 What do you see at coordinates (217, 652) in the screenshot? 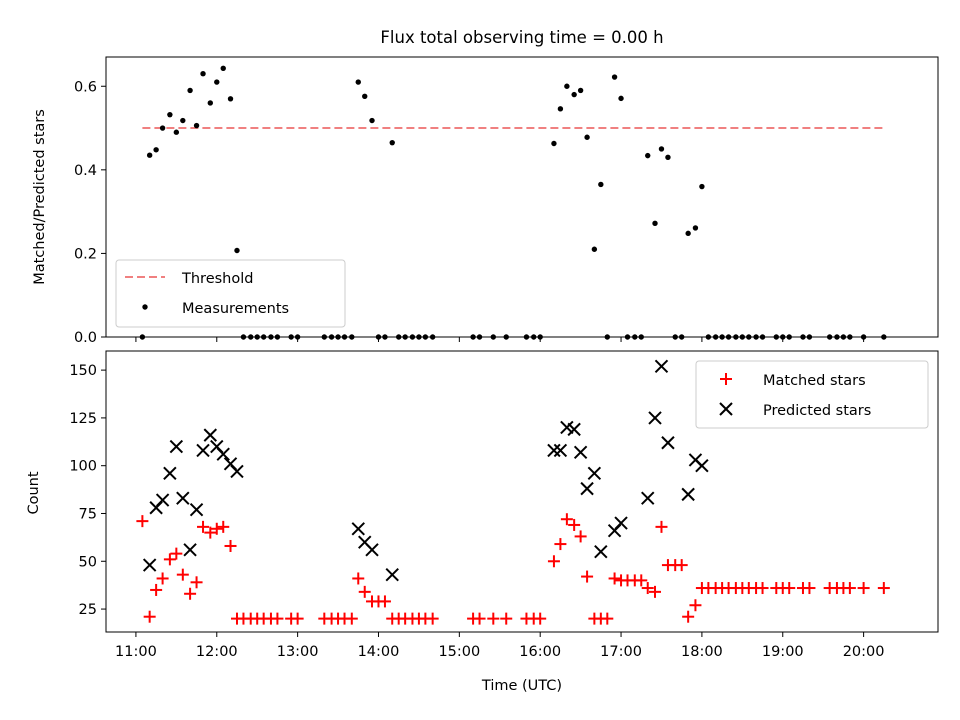
I see `x-tick-label: 12:00` at bounding box center [217, 652].